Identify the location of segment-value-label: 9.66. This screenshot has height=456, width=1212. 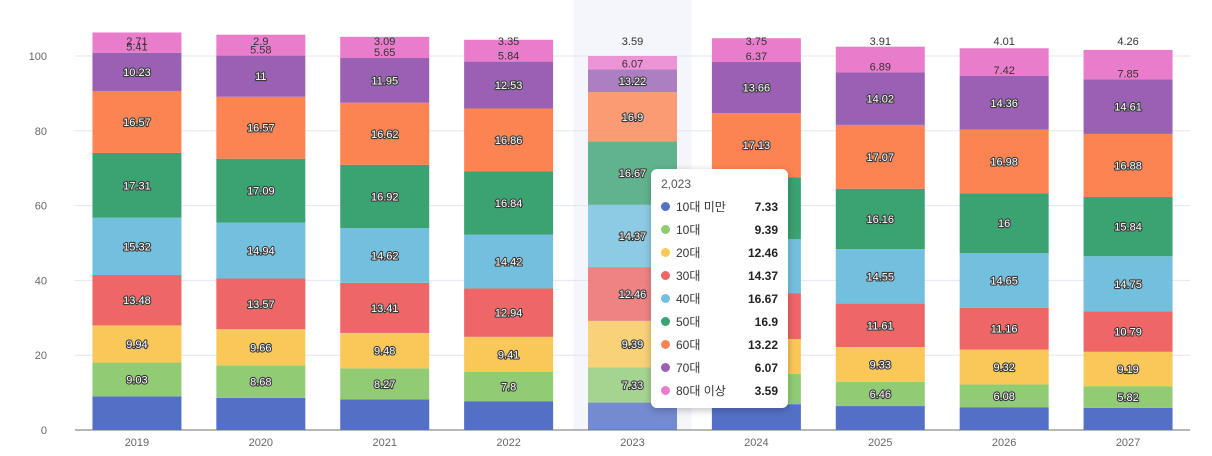
(260, 348).